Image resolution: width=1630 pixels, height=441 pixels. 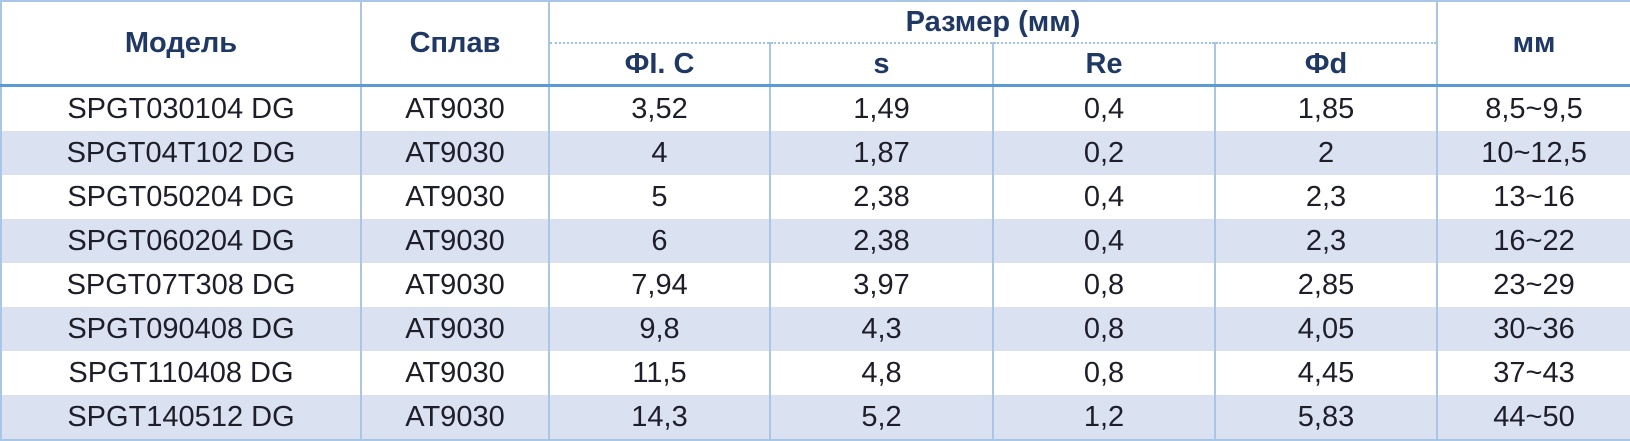 What do you see at coordinates (659, 373) in the screenshot?
I see `table-cell: 11,5` at bounding box center [659, 373].